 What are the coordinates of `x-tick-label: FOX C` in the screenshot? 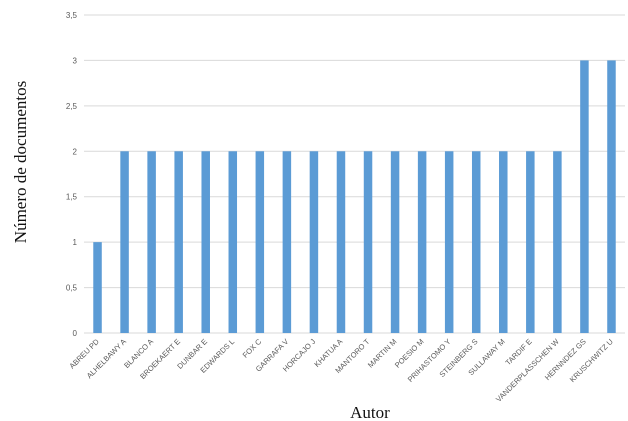 It's located at (252, 348).